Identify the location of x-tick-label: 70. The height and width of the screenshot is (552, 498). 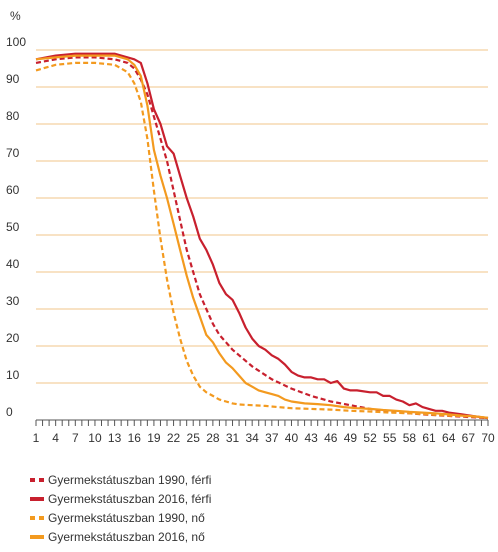
(488, 438).